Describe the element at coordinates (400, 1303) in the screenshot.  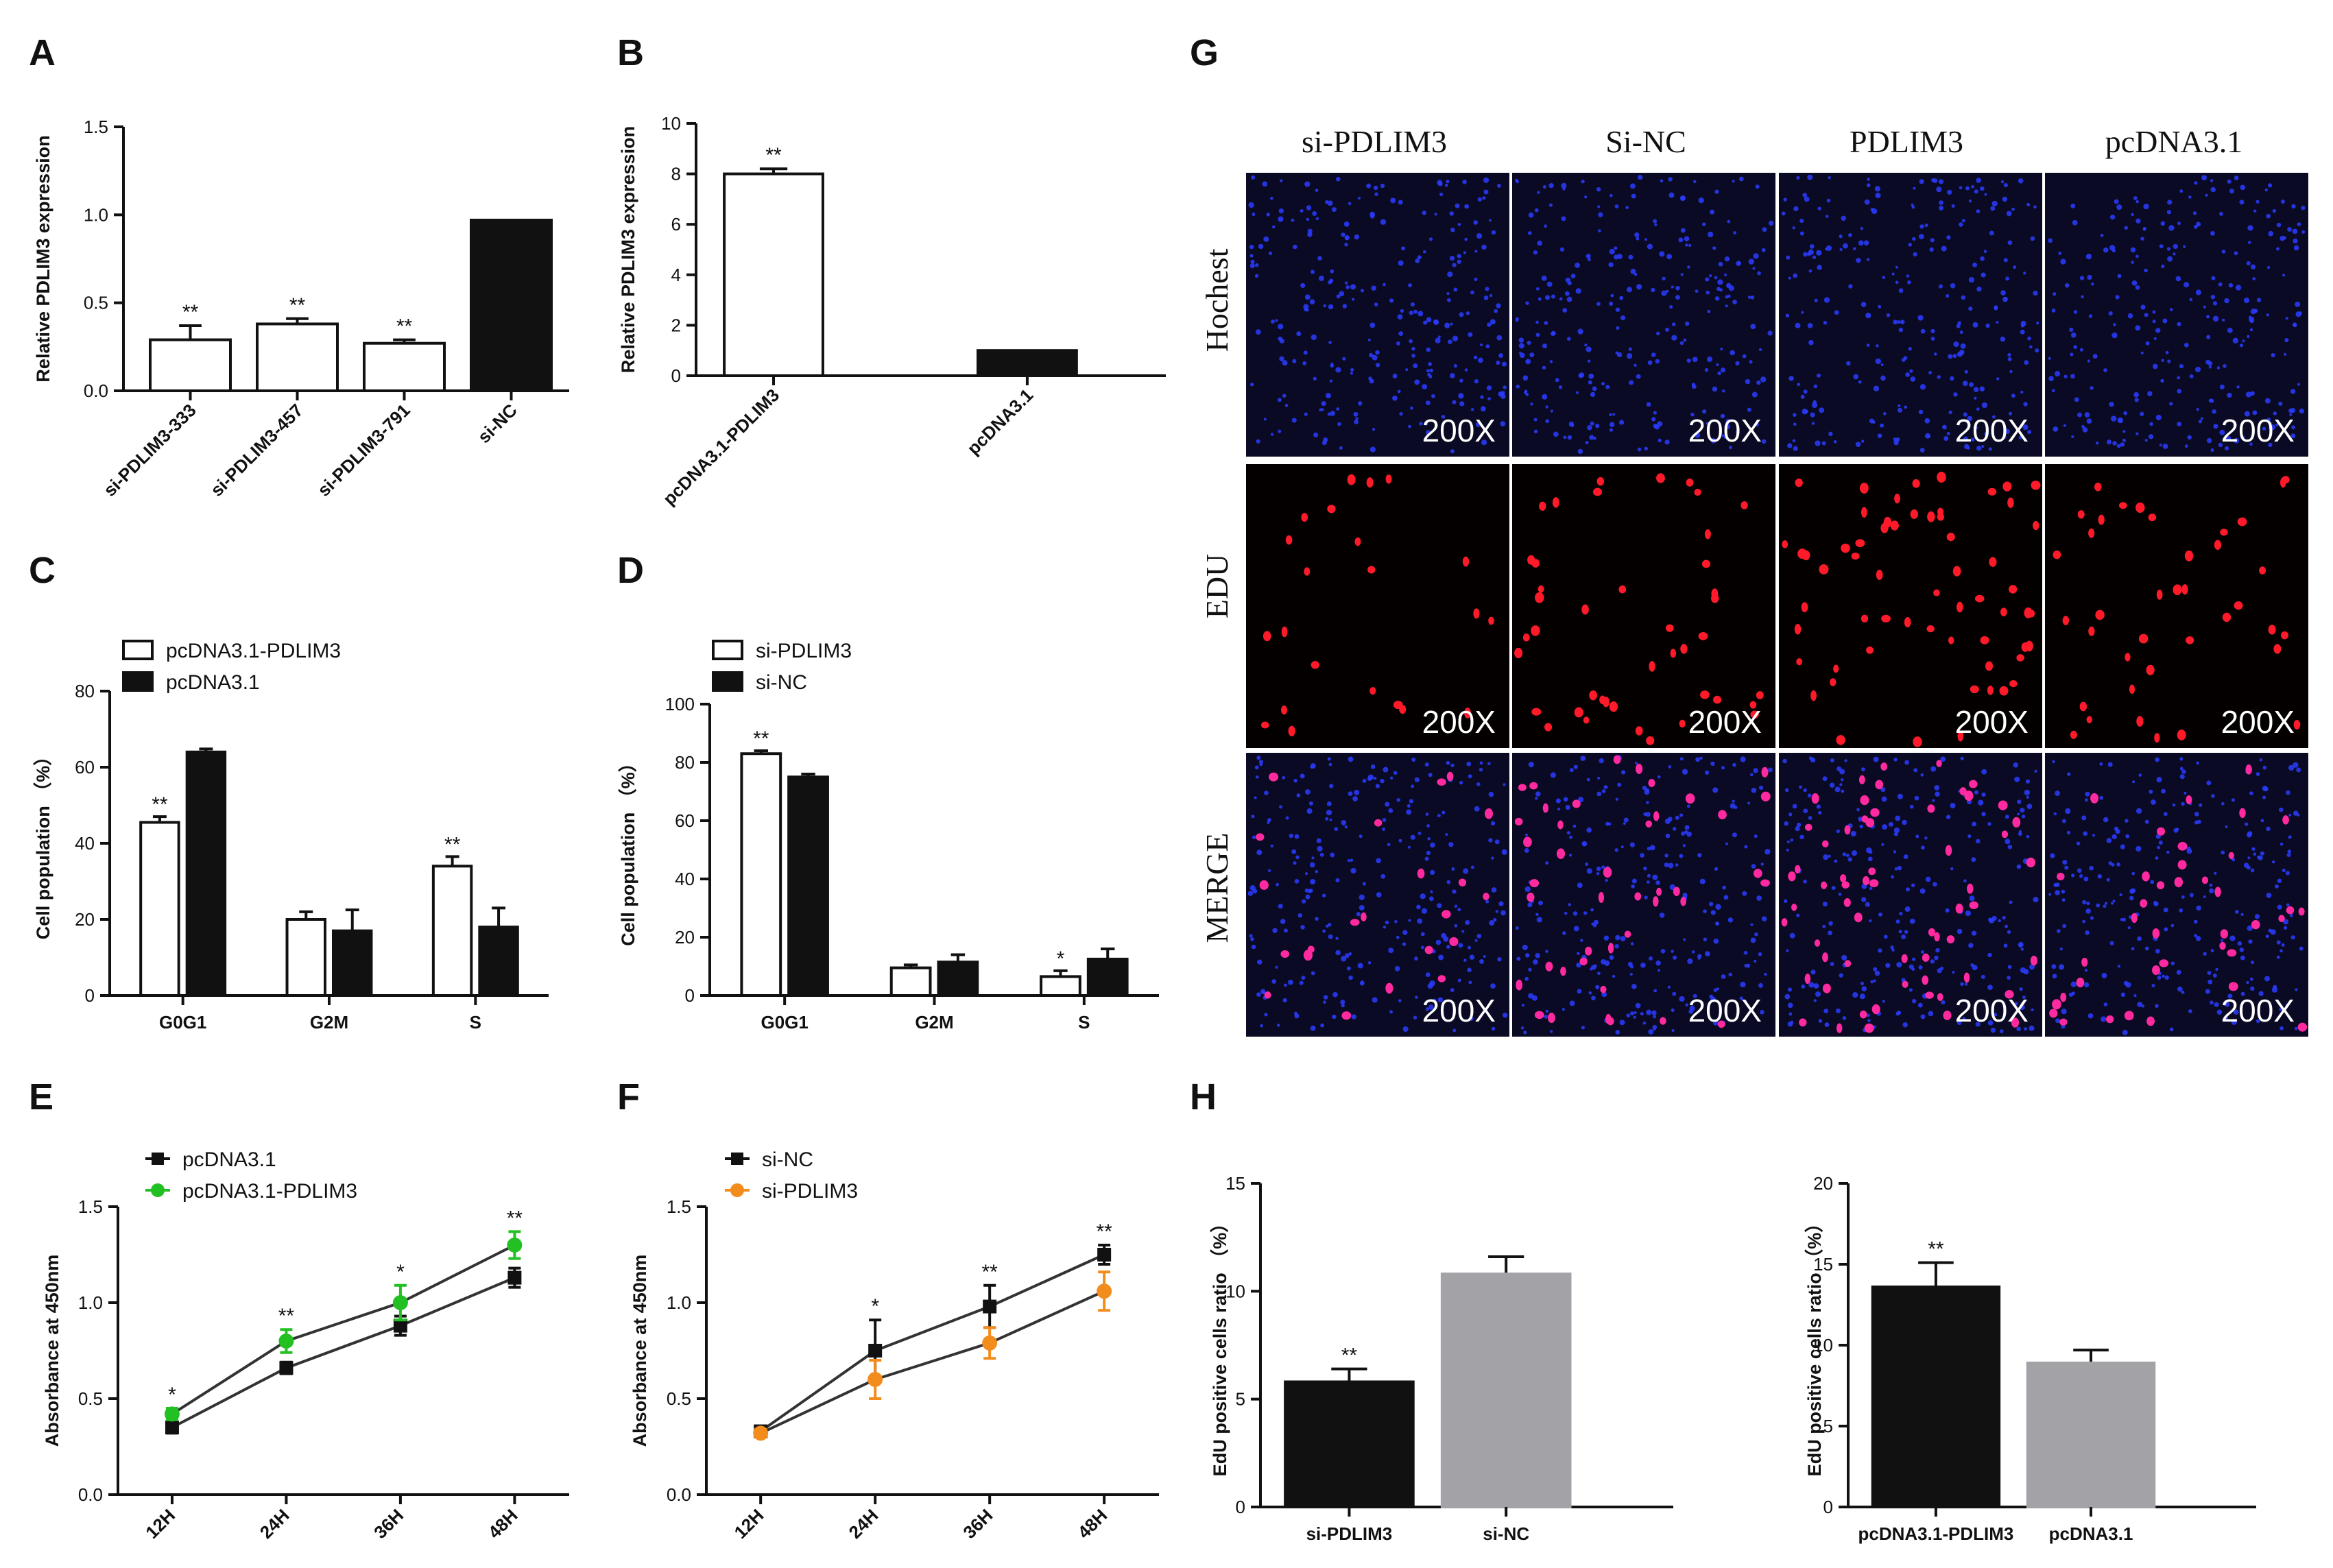
I see `data-point` at that location.